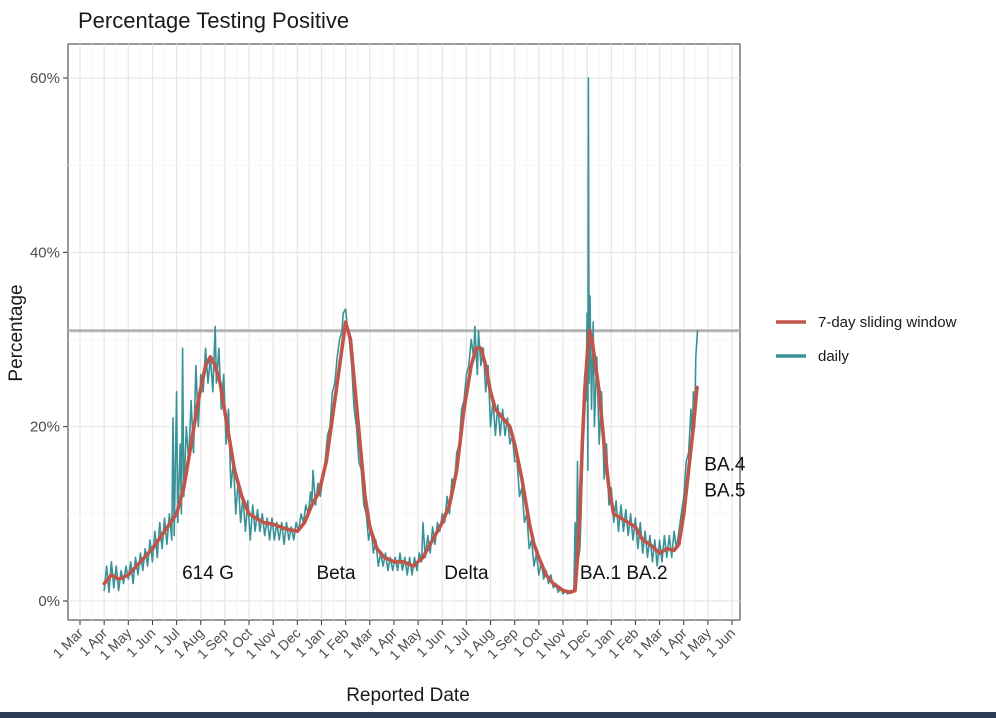  What do you see at coordinates (725, 464) in the screenshot?
I see `annotation-label: BA.4` at bounding box center [725, 464].